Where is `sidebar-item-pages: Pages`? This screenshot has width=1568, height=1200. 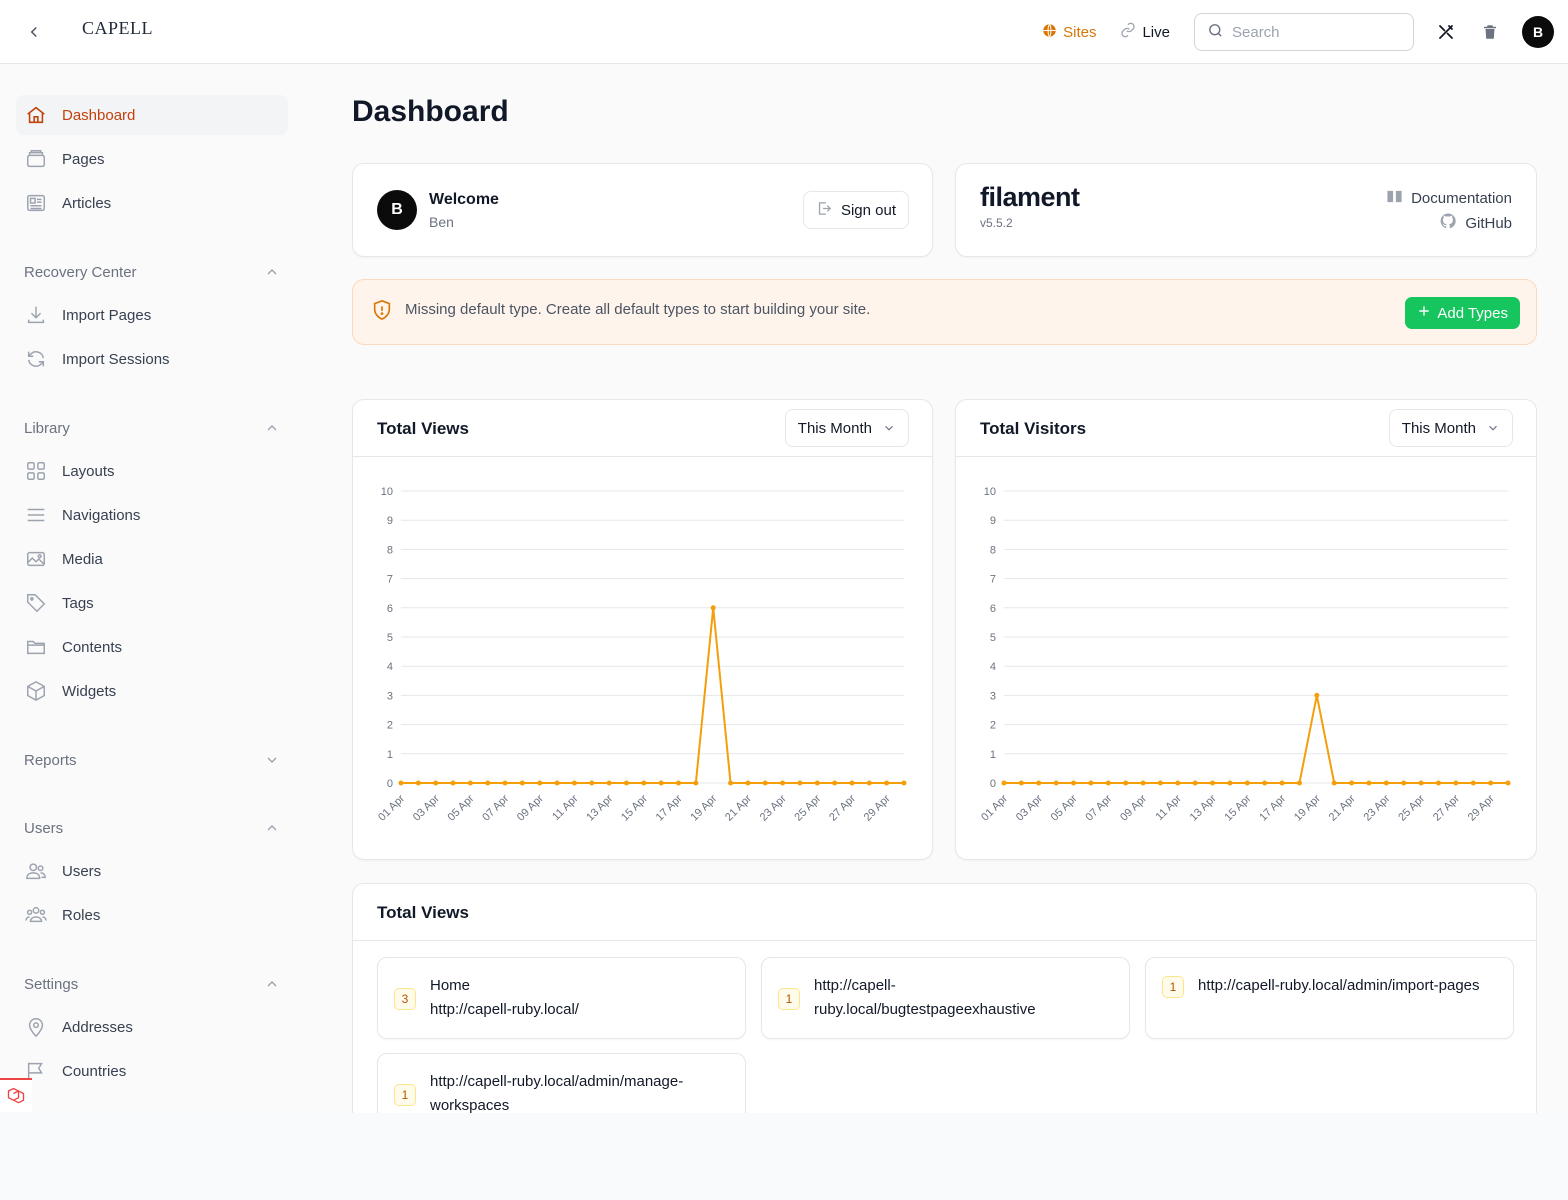
sidebar-item-pages: Pages is located at coordinates (152, 159).